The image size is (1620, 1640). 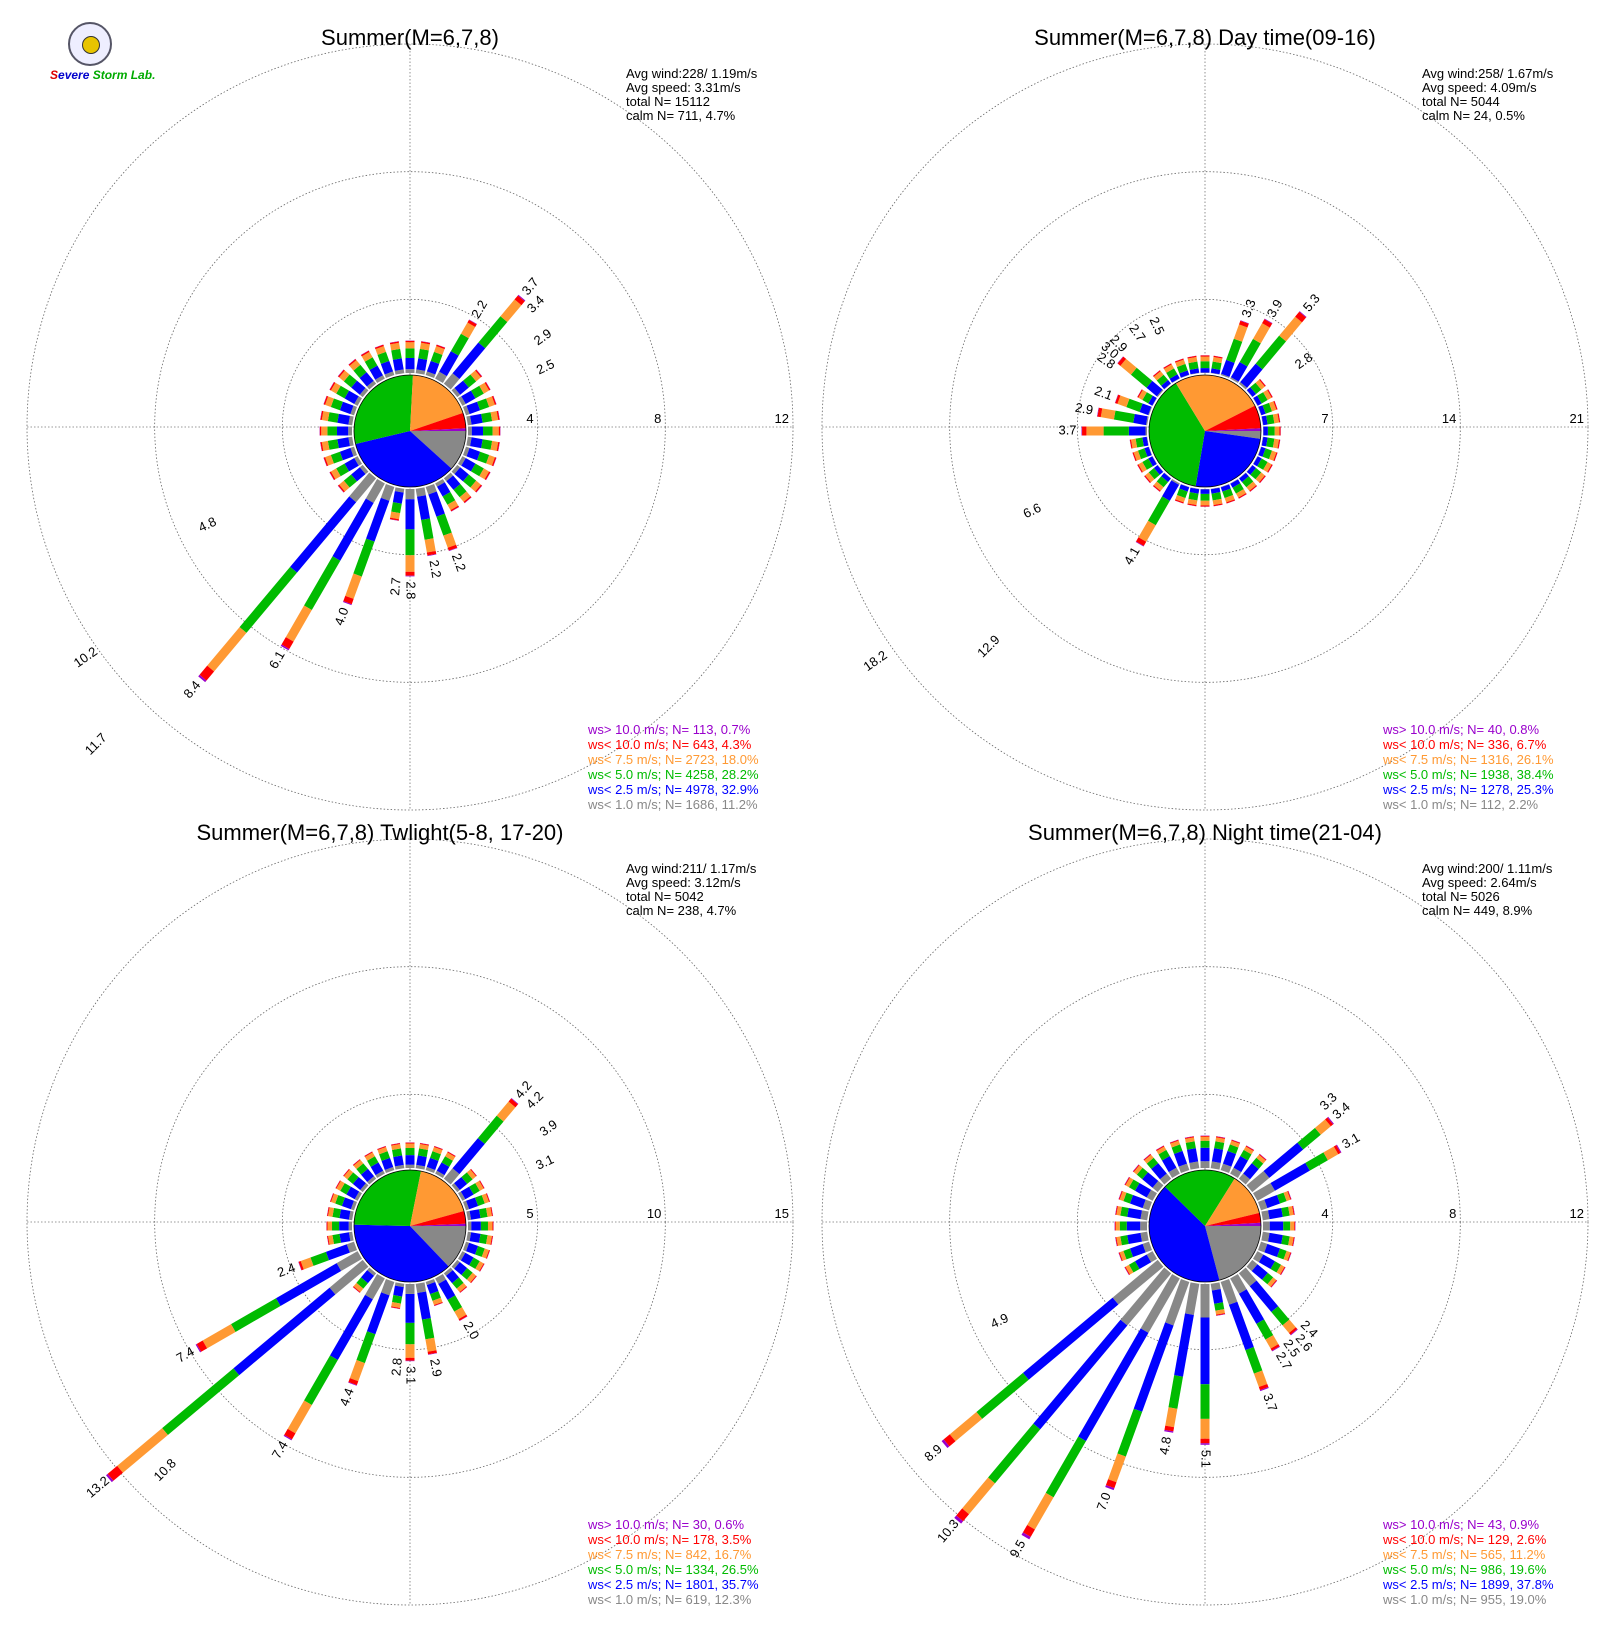 I want to click on legend-entry: ws< 7.5 m/s; N= 1316, 26.1%, so click(x=1468, y=759).